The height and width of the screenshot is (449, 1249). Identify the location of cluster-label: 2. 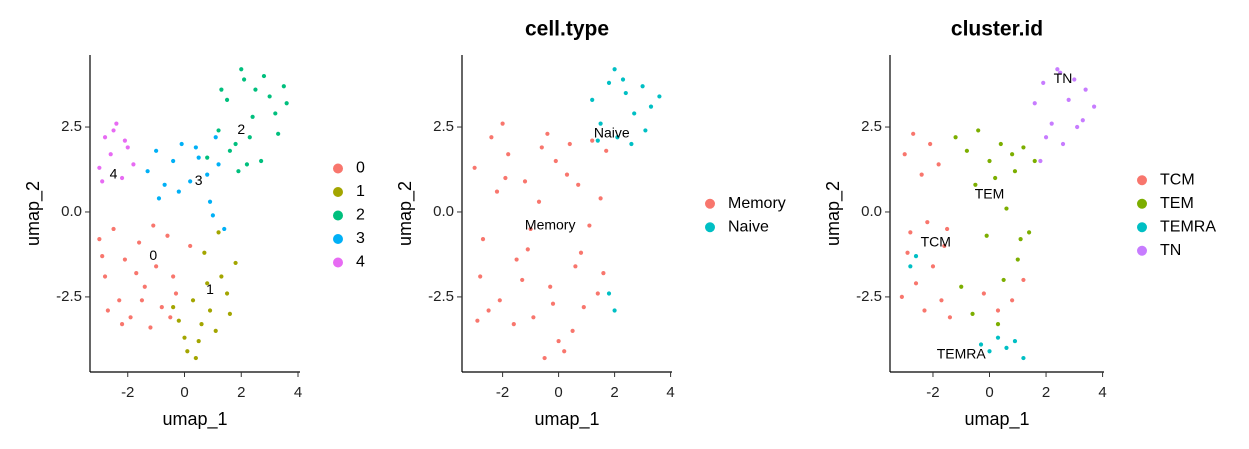
(241, 129).